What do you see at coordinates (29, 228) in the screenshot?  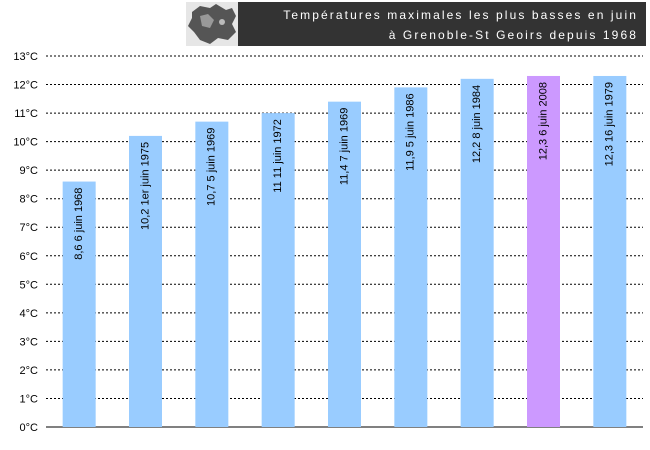 I see `y-tick-label: 7°C` at bounding box center [29, 228].